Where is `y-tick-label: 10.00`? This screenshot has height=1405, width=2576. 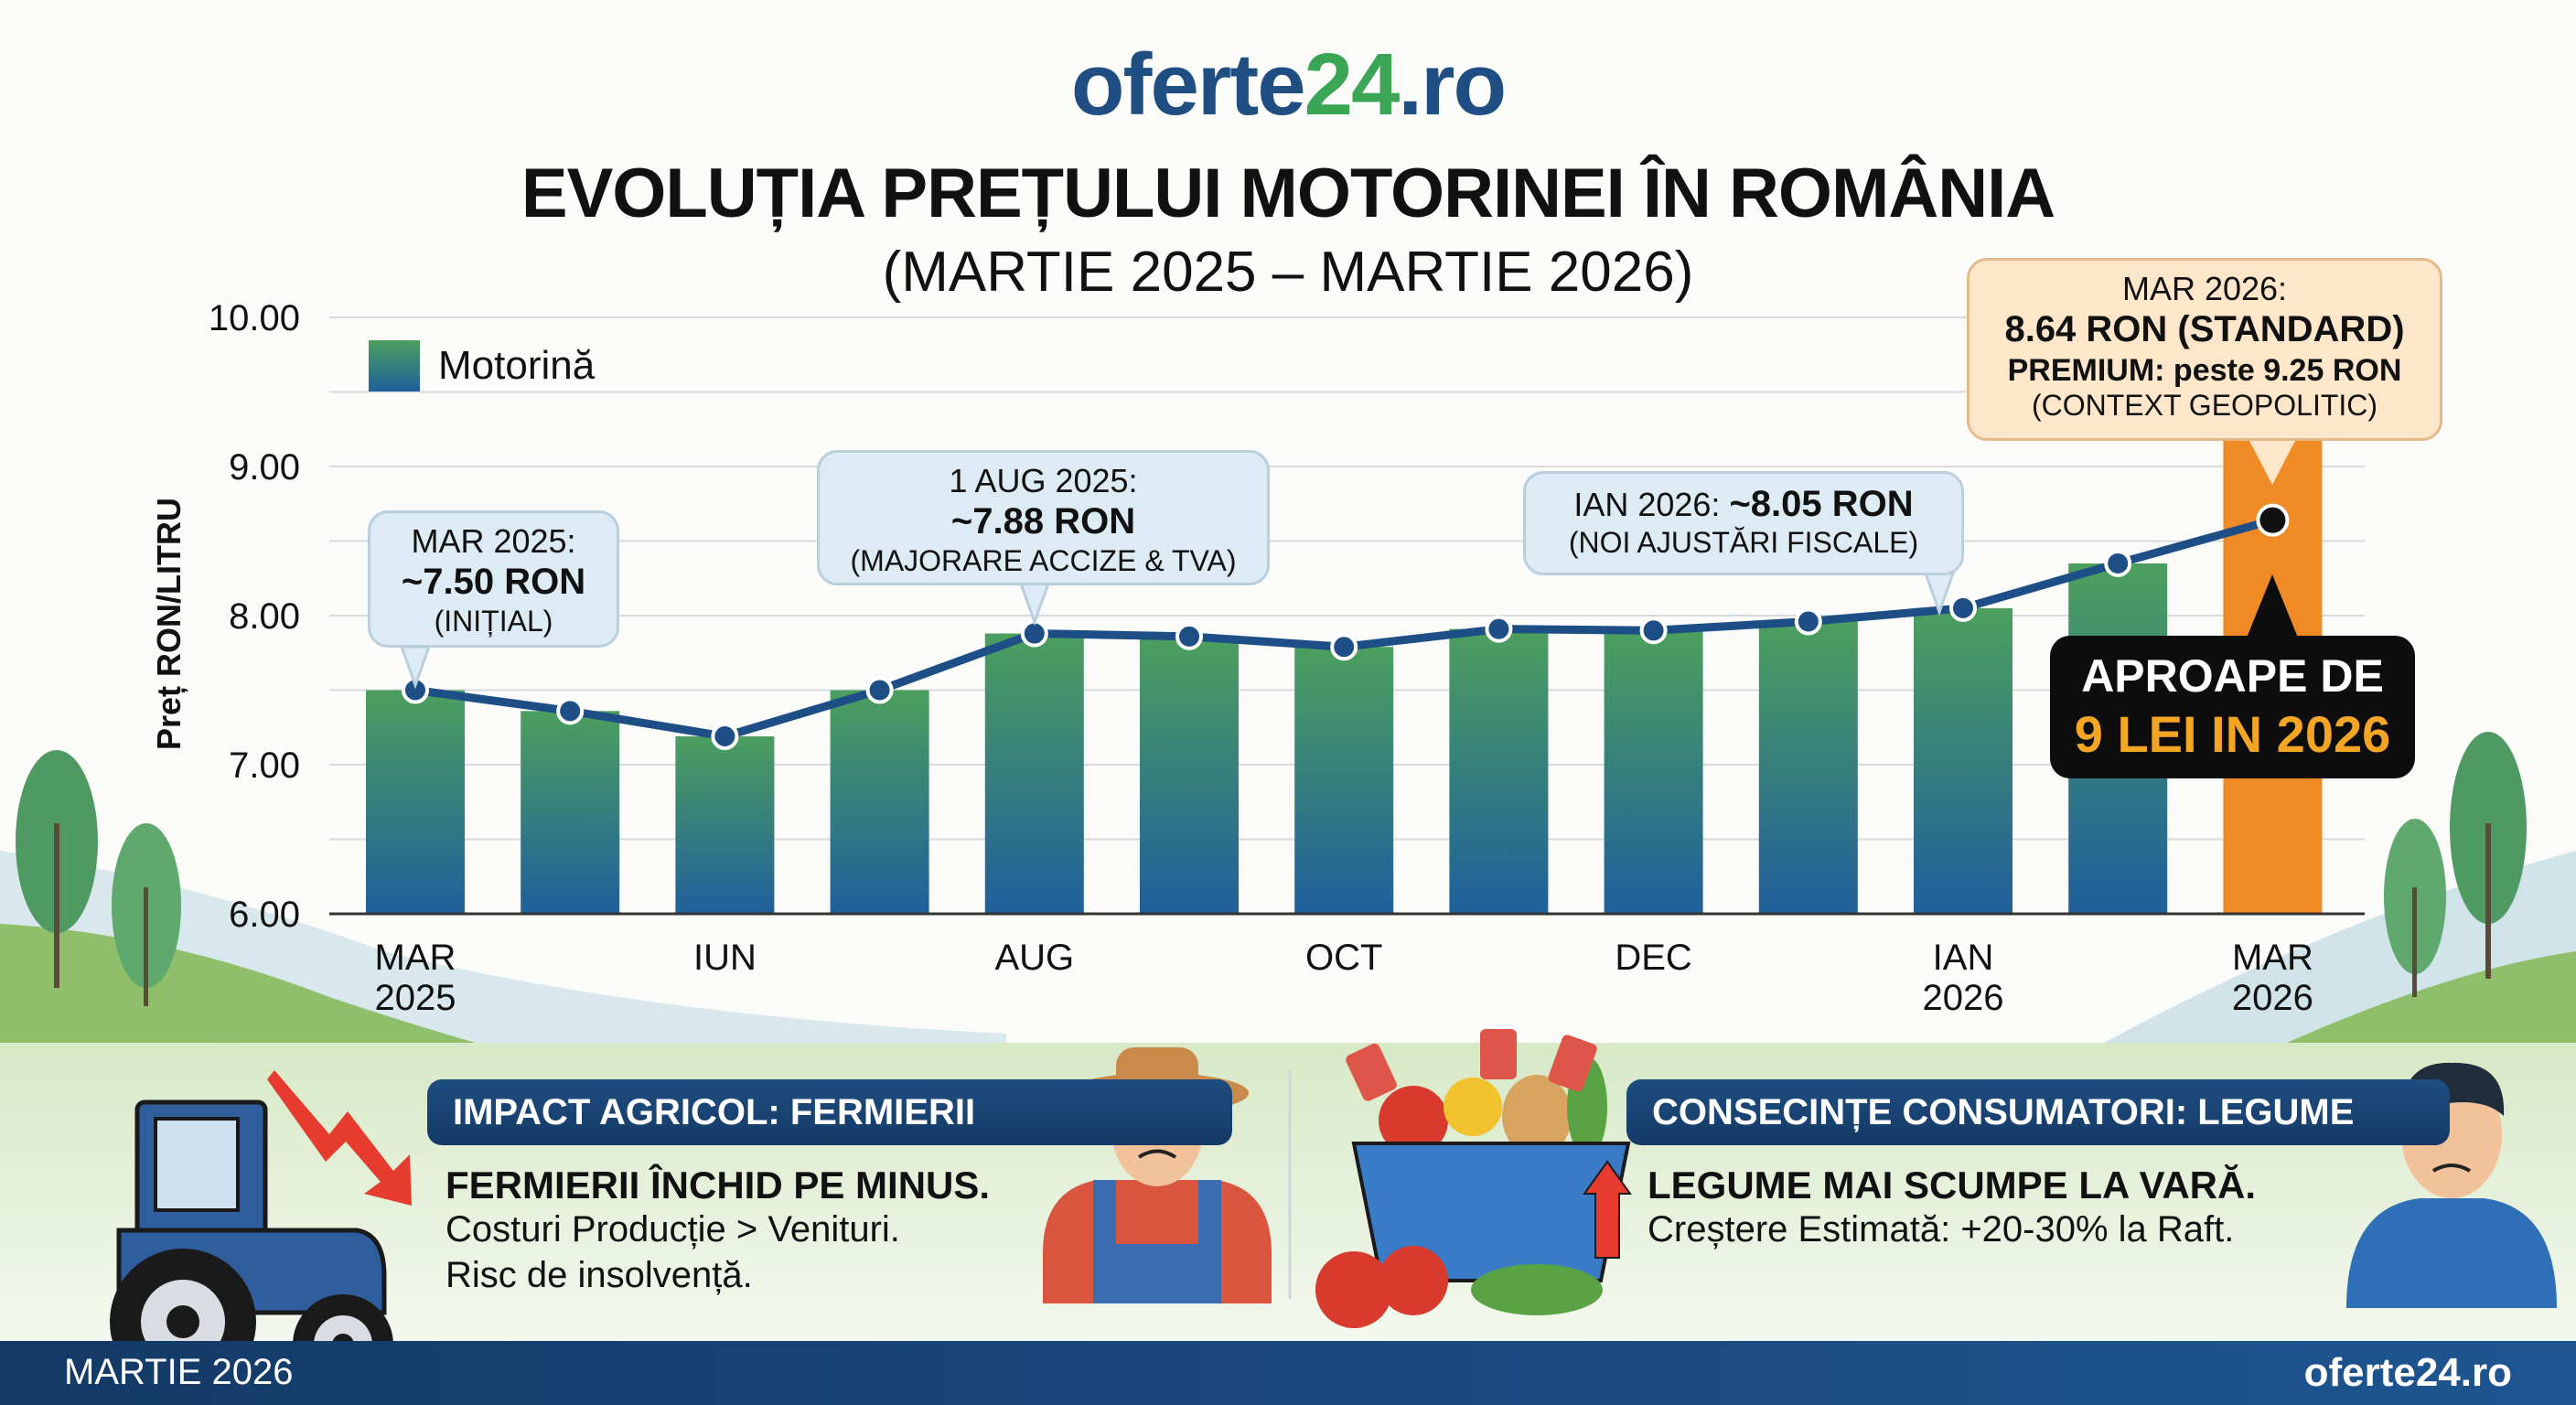 y-tick-label: 10.00 is located at coordinates (255, 318).